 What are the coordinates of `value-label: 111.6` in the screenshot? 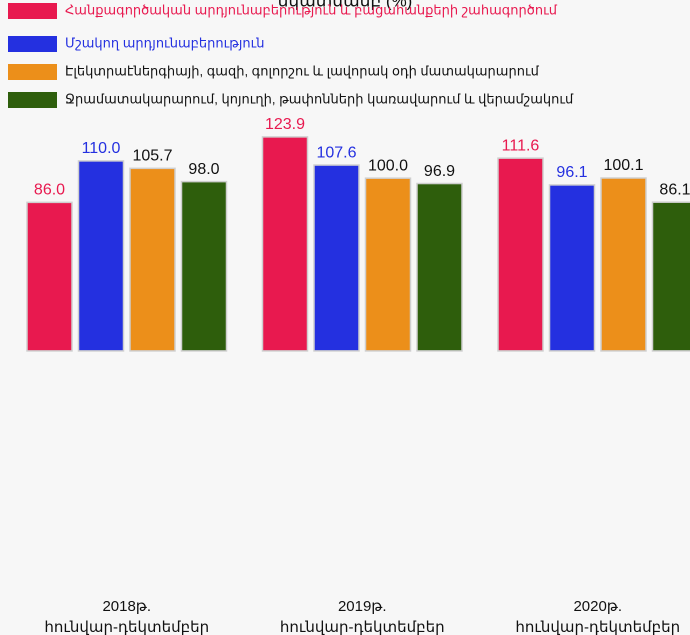 It's located at (521, 145).